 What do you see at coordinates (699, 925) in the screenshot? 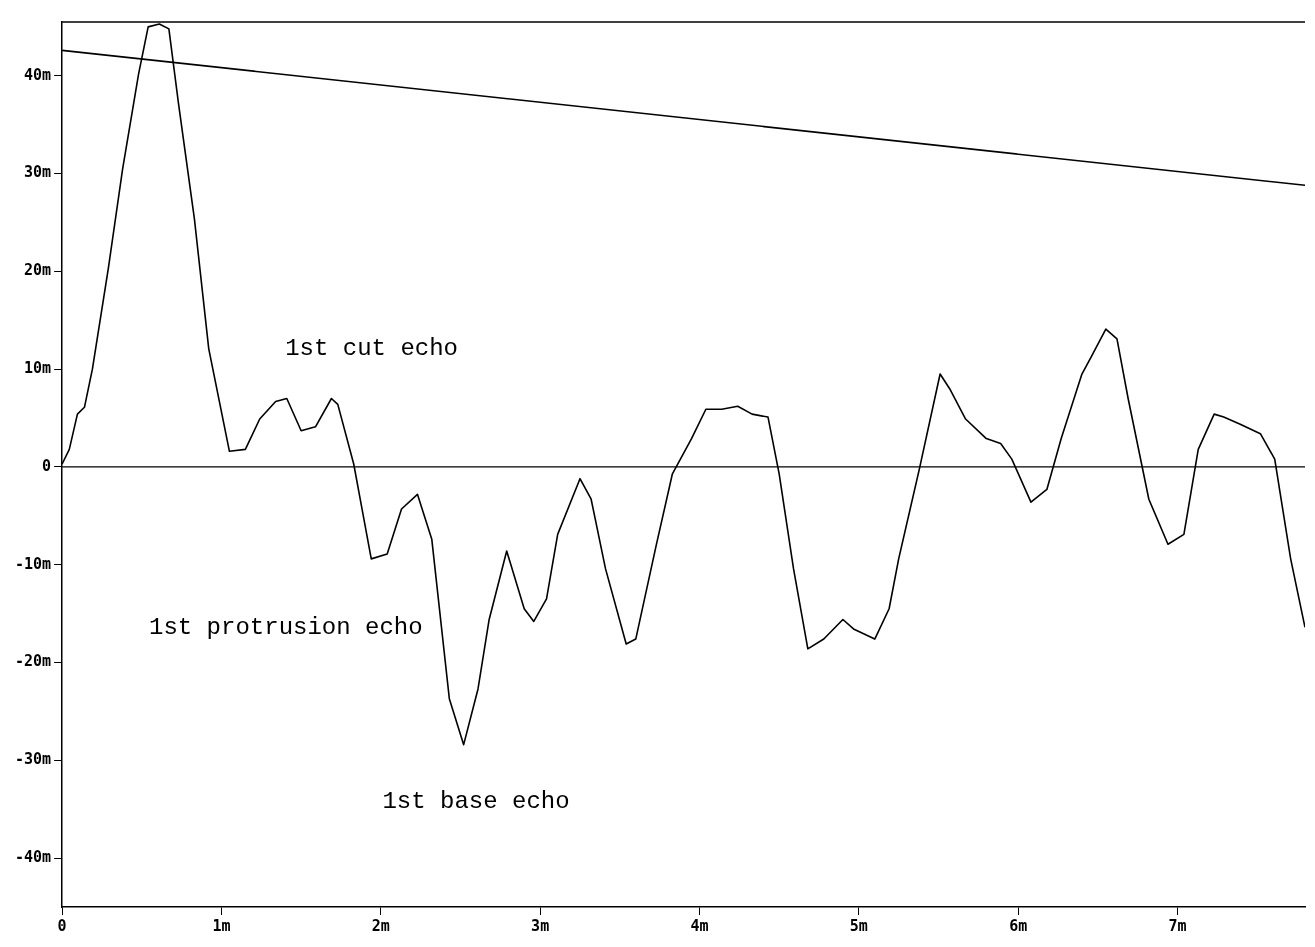
I see `x-tick-label: 4m` at bounding box center [699, 925].